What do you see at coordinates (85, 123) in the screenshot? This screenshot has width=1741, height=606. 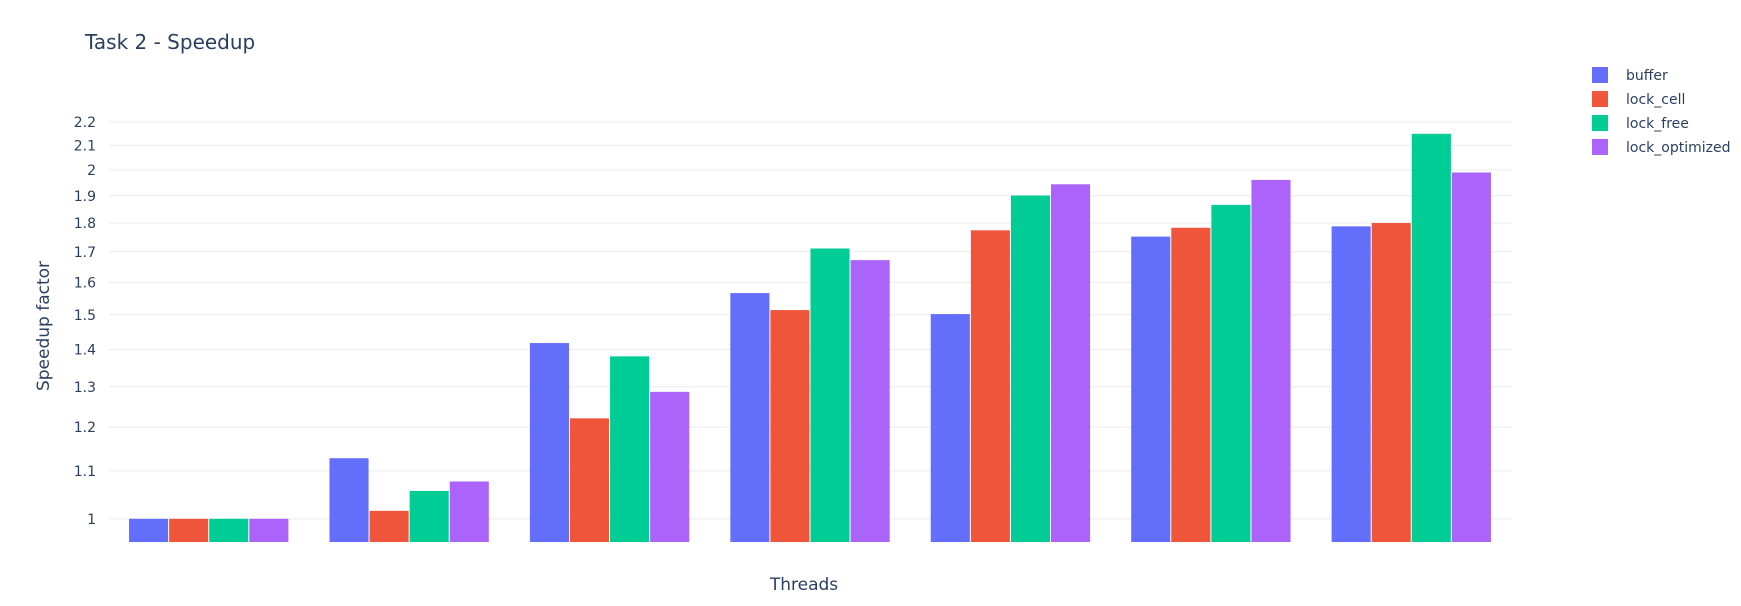 I see `y-tick-label: 2.2` at bounding box center [85, 123].